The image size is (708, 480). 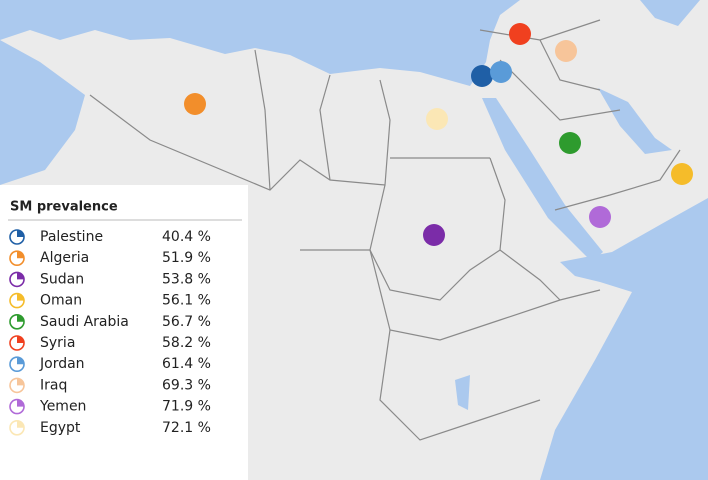 What do you see at coordinates (186, 343) in the screenshot?
I see `legend-value: 58.2 %` at bounding box center [186, 343].